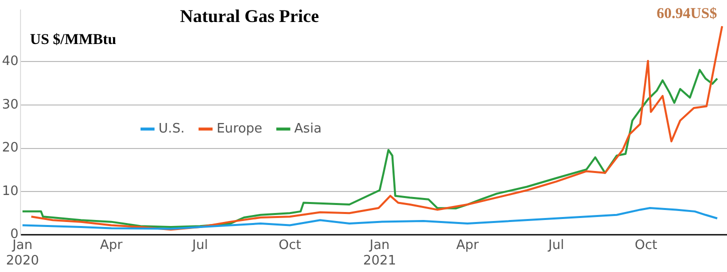 This screenshot has width=727, height=272. I want to click on chart-title: Natural Gas Price, so click(249, 16).